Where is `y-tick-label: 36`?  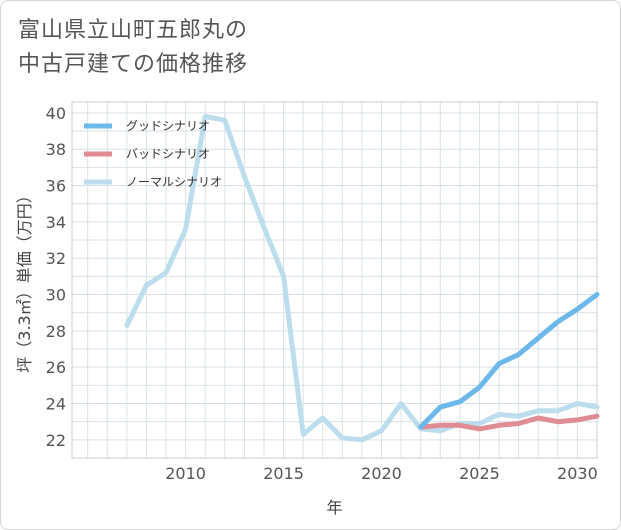 y-tick-label: 36 is located at coordinates (56, 186).